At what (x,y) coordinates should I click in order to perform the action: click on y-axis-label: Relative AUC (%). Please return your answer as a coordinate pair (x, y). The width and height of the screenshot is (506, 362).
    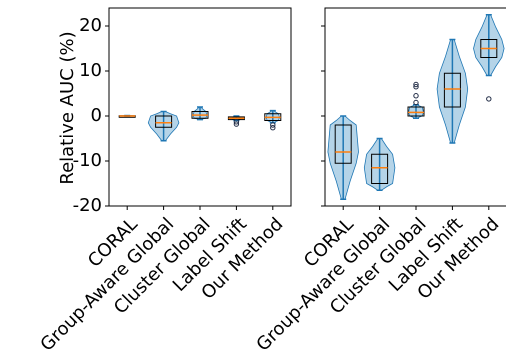
    Looking at the image, I should click on (67, 107).